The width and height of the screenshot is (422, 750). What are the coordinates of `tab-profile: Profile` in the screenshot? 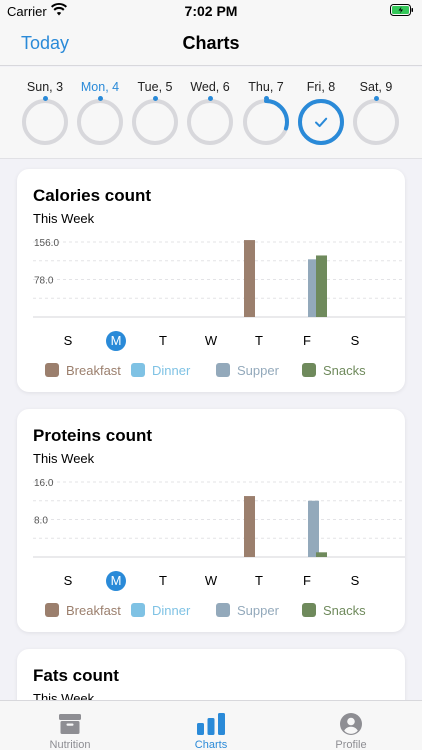 It's located at (351, 729).